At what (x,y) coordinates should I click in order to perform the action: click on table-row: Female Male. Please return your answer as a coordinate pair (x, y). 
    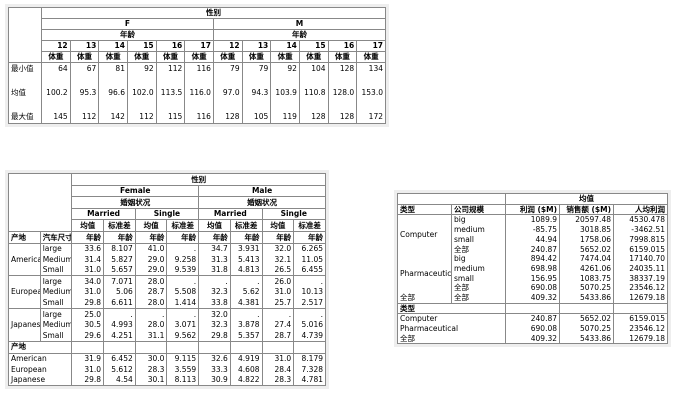
    Looking at the image, I should click on (167, 191).